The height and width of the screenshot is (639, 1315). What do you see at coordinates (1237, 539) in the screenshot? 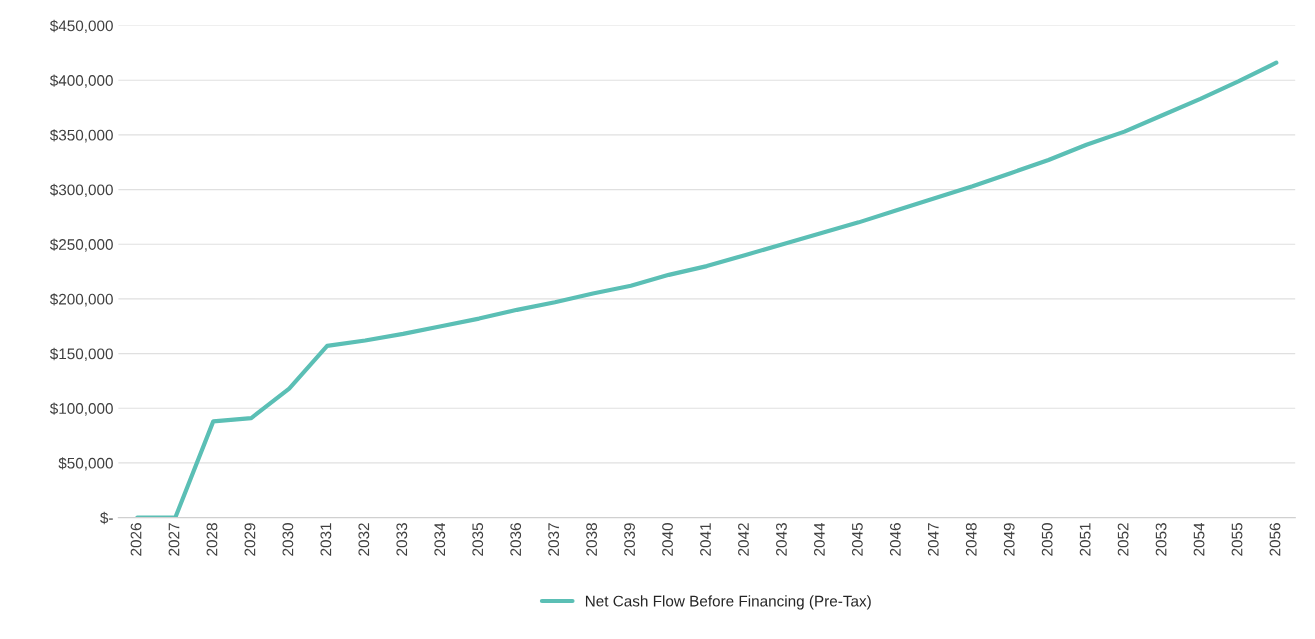
I see `x-tick-label: 2055` at bounding box center [1237, 539].